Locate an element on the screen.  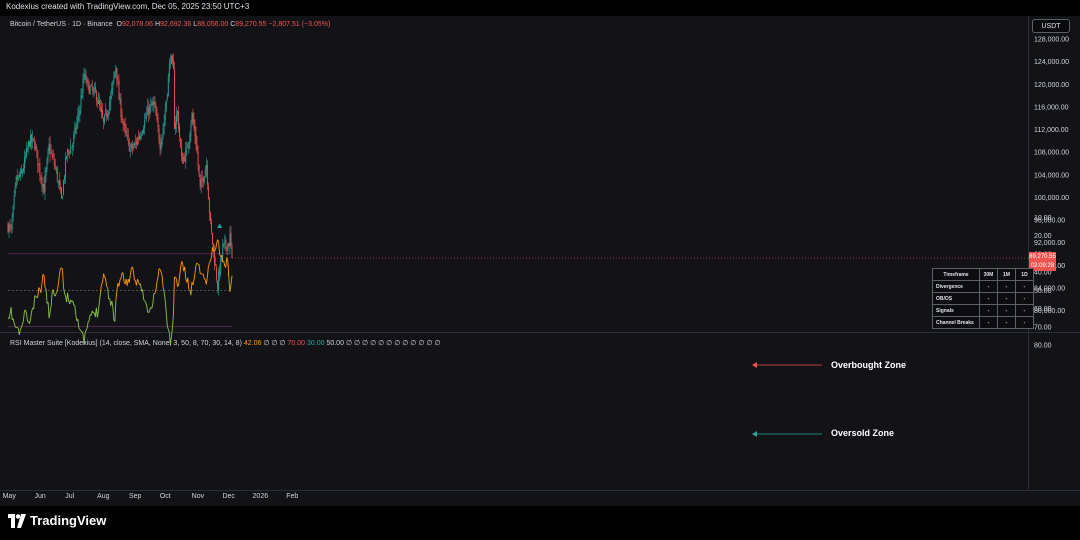
price-tick-label: 80,000.00 is located at coordinates (1049, 311).